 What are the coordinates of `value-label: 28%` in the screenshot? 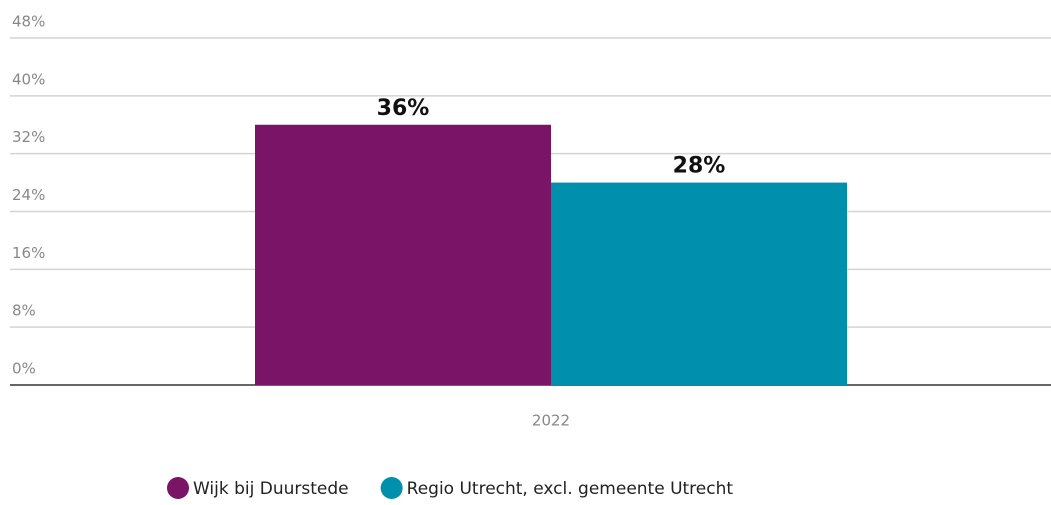 It's located at (699, 166).